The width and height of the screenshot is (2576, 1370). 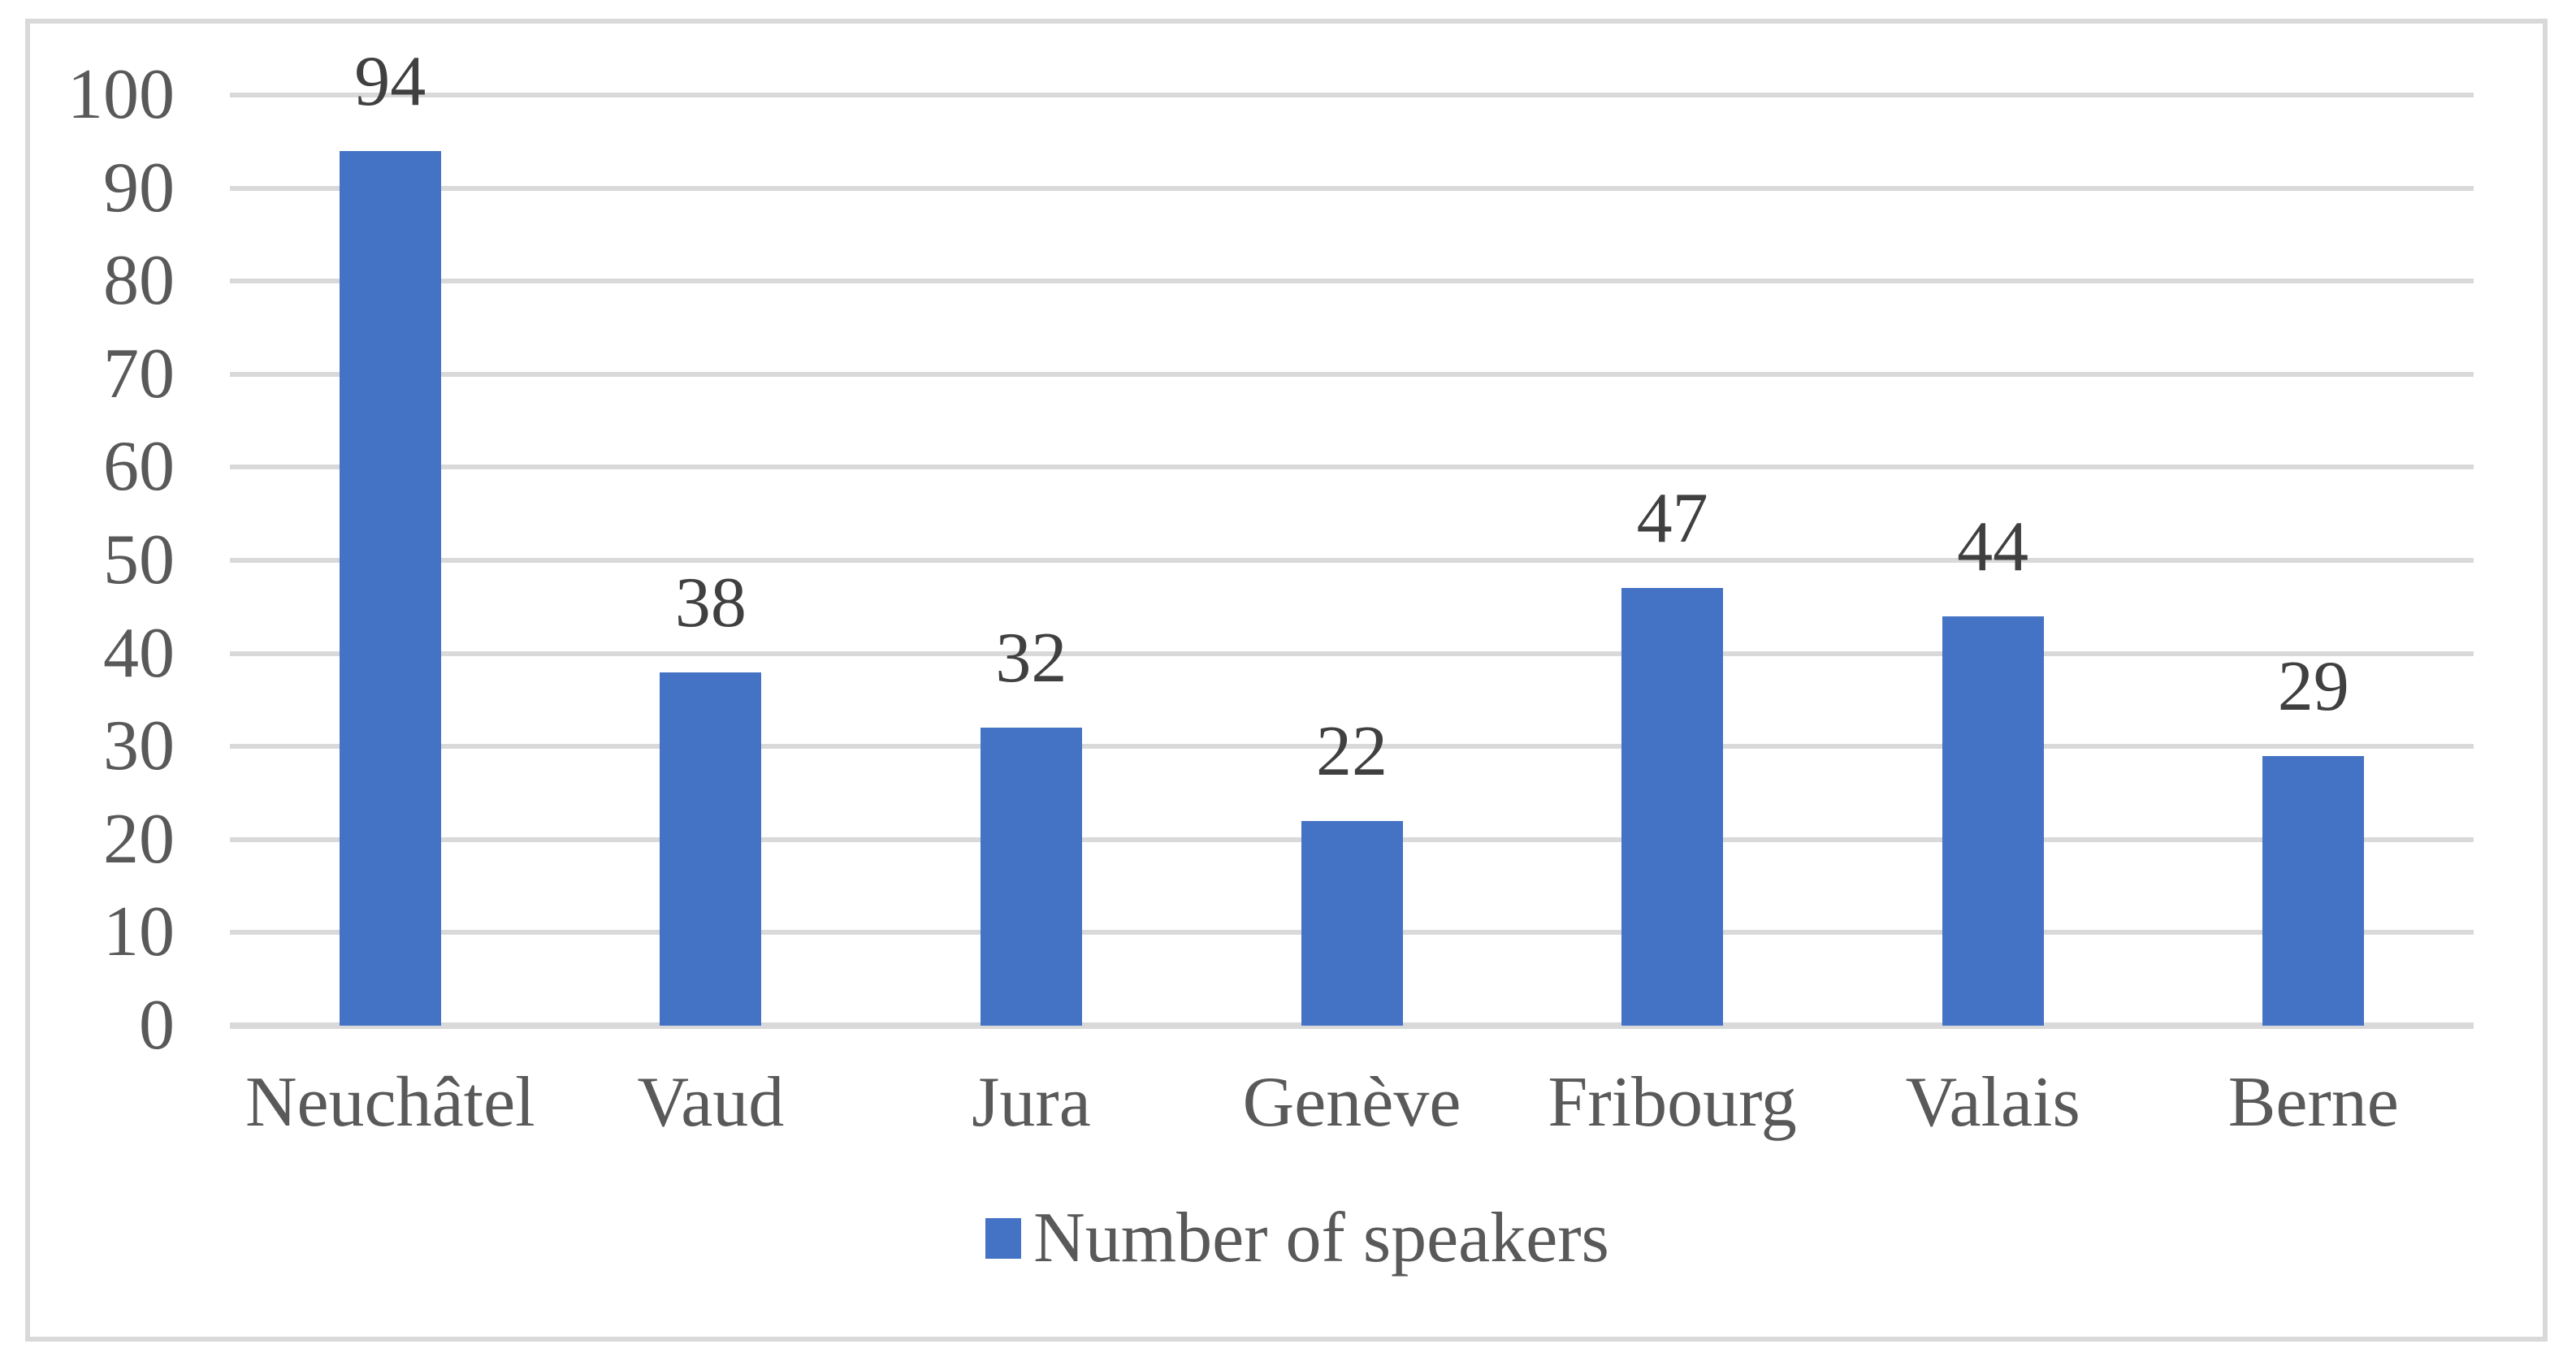 I want to click on bar-berne, so click(x=2313, y=890).